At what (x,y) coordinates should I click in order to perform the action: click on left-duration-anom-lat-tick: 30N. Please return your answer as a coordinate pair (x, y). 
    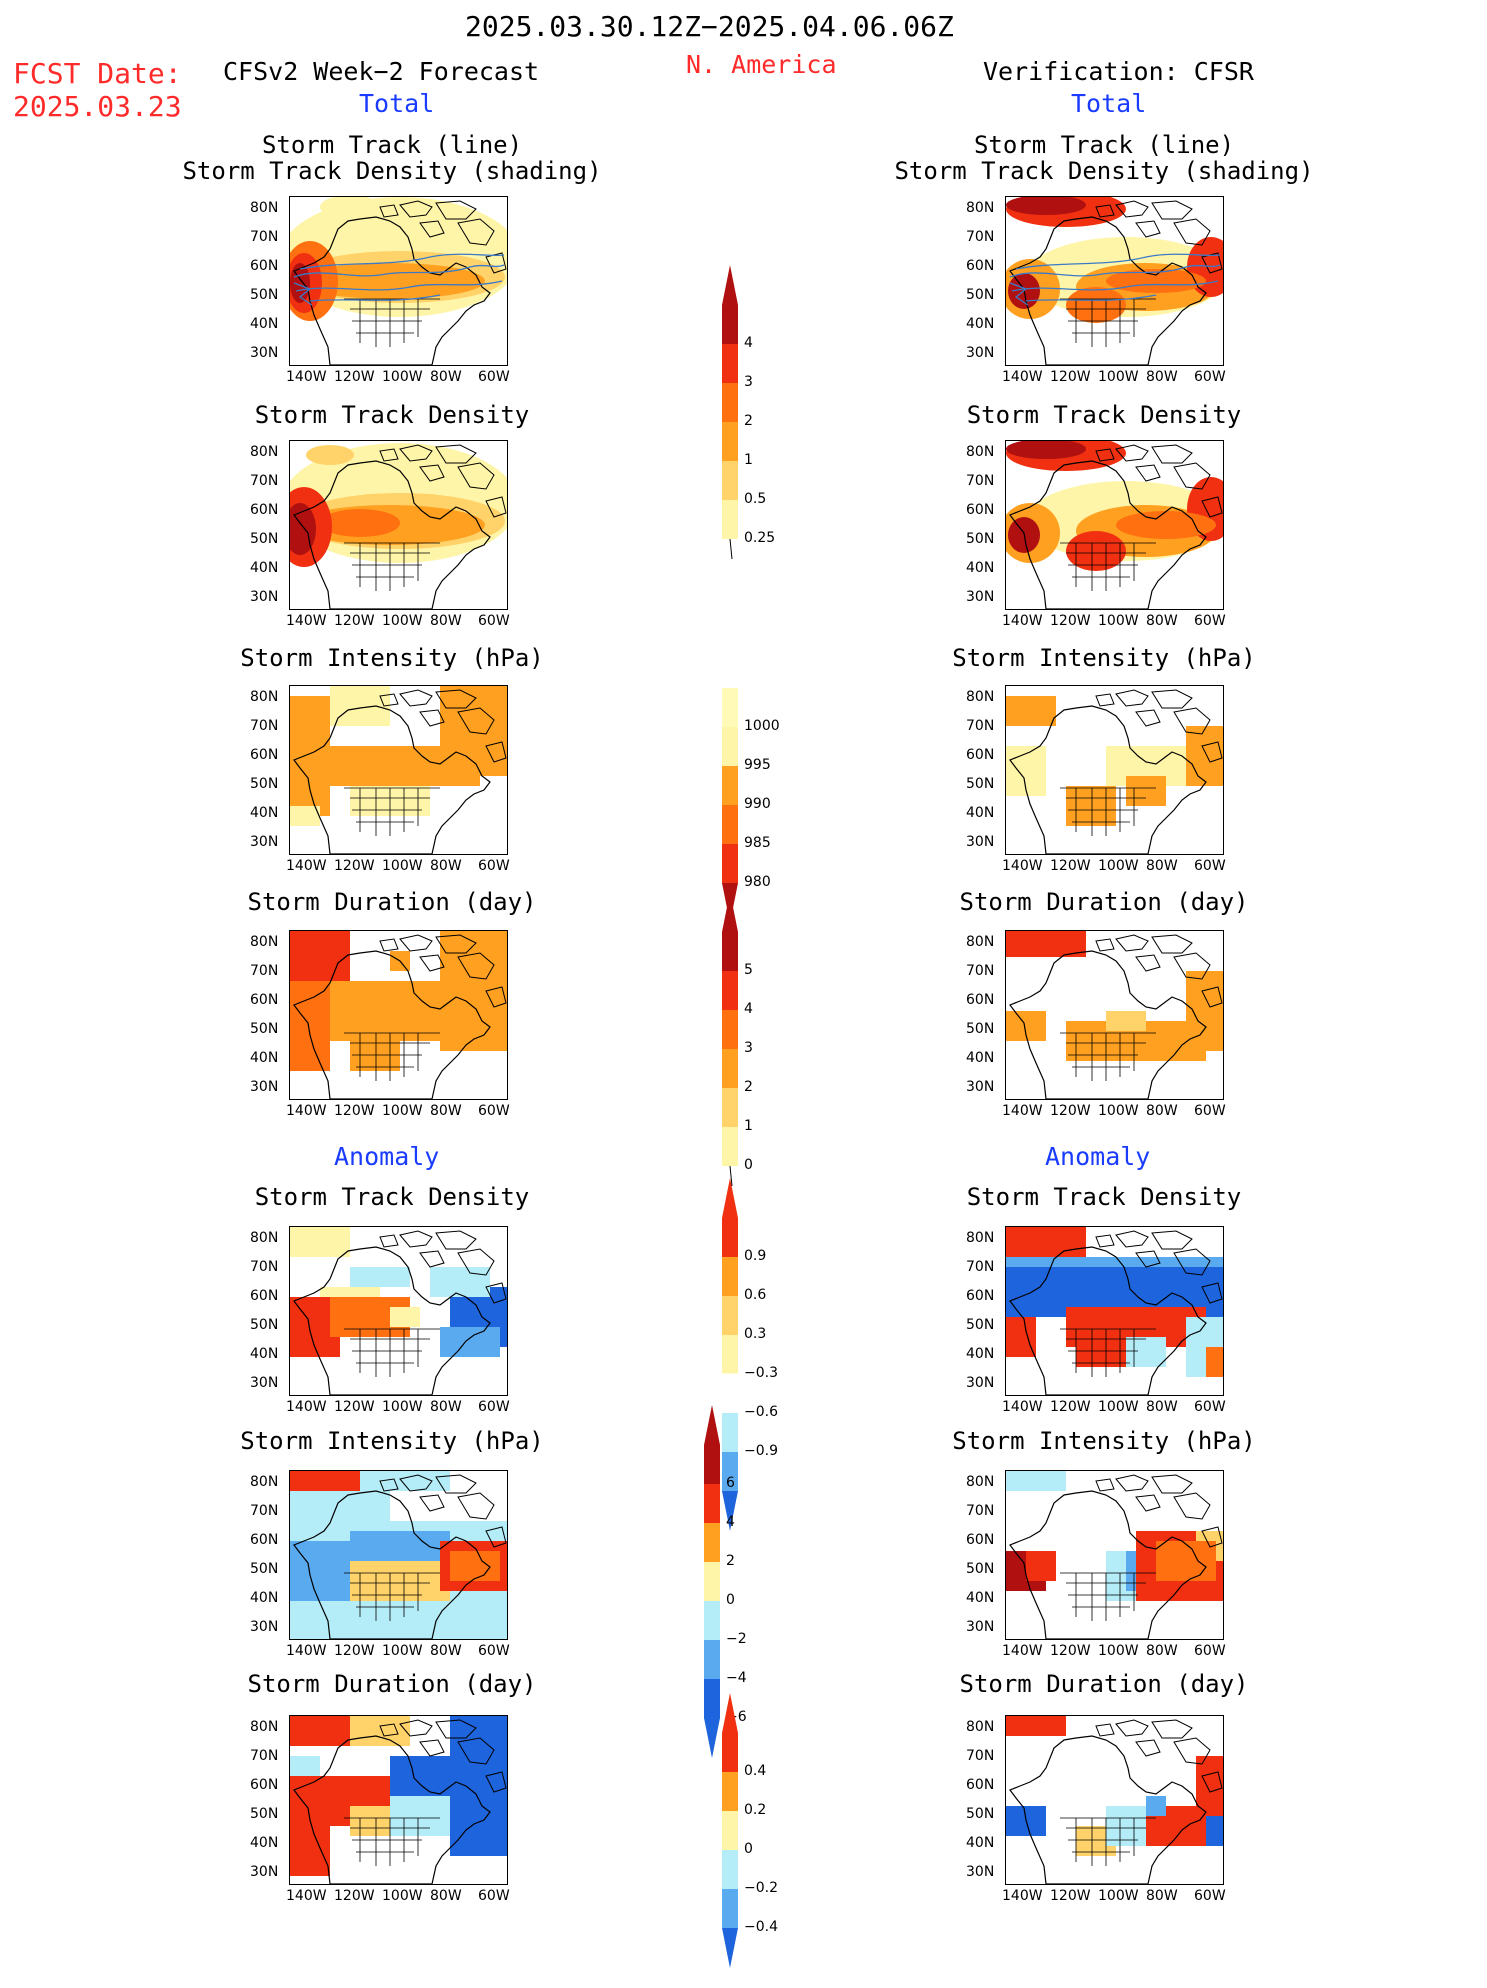
    Looking at the image, I should click on (264, 1872).